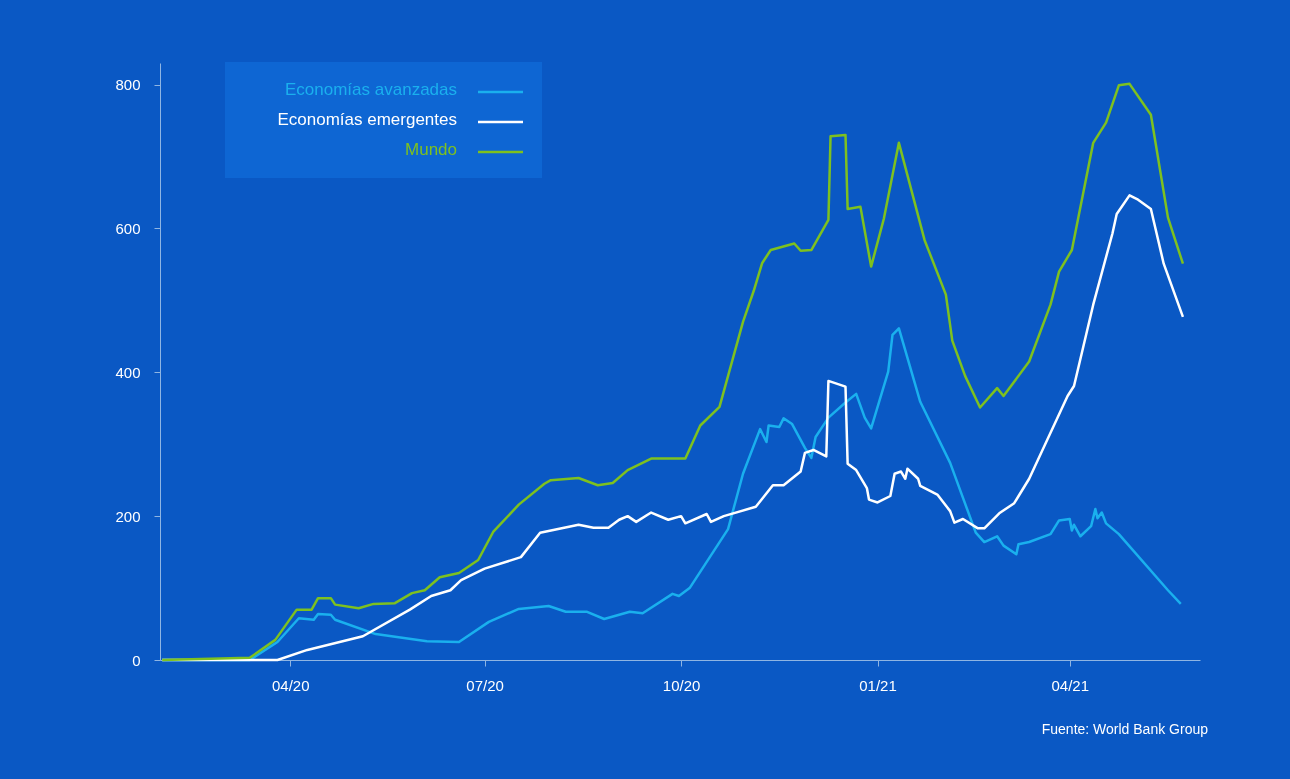 This screenshot has width=1290, height=779. I want to click on legend-label: Economías avanzadas, so click(371, 89).